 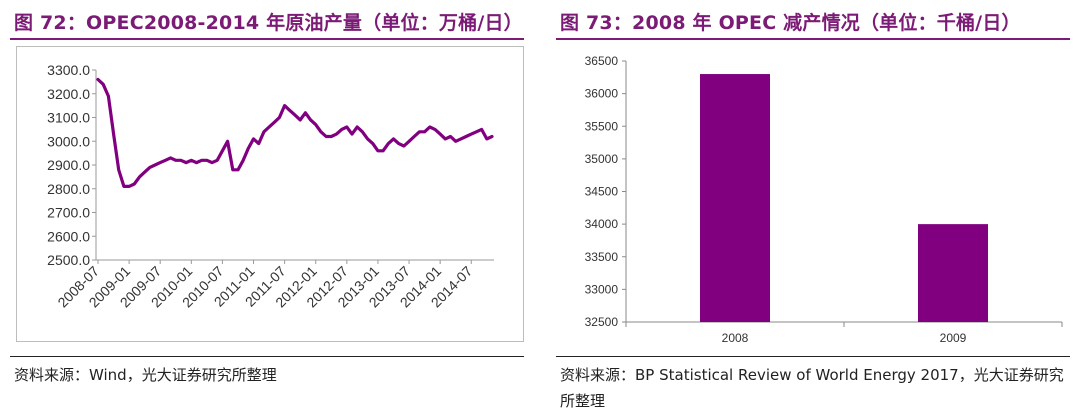 What do you see at coordinates (268, 23) in the screenshot?
I see `figure-title: 图 72：OPEC2008-2014 年原油产量（单位：万桶/日）` at bounding box center [268, 23].